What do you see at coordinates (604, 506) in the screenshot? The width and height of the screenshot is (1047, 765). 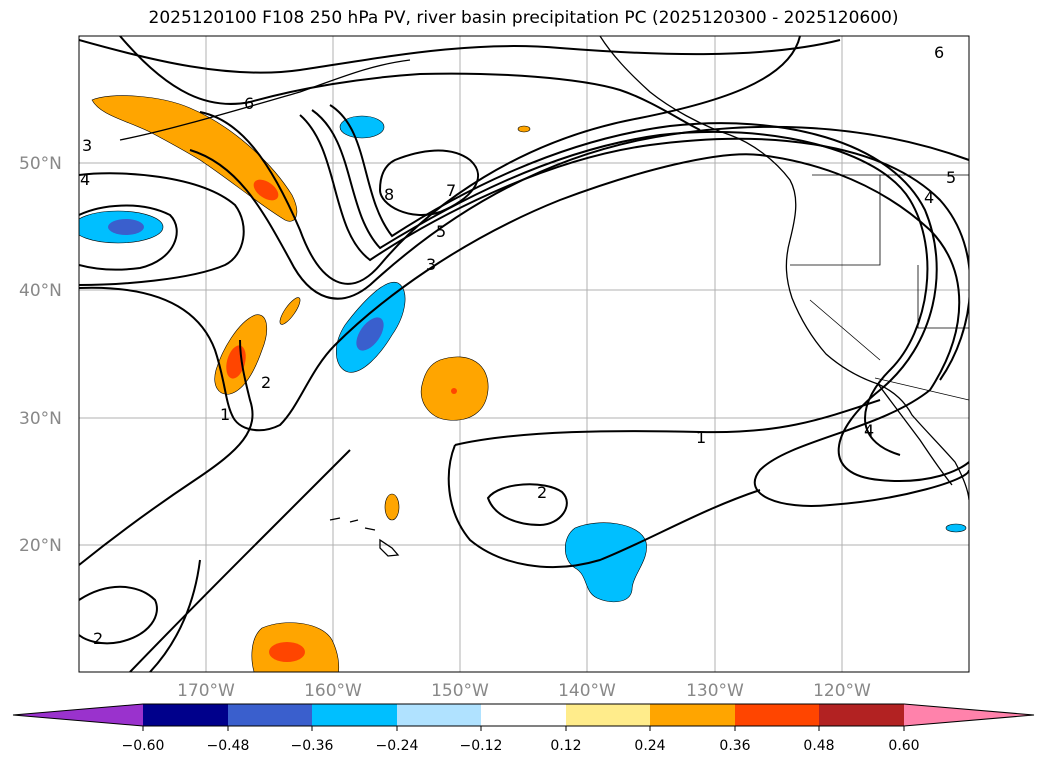 I see `pv-contour-1-loop` at bounding box center [604, 506].